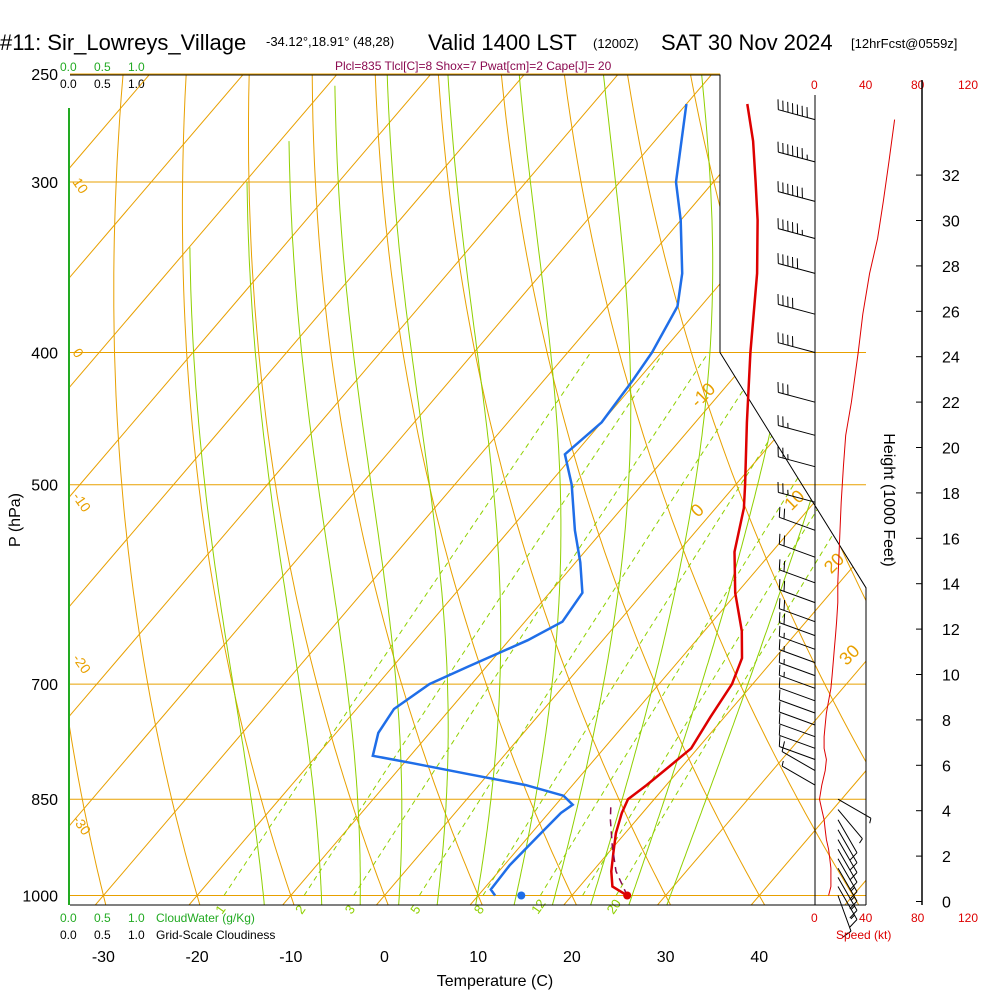 This screenshot has width=1000, height=1000. What do you see at coordinates (968, 85) in the screenshot?
I see `speed-top-3: 120` at bounding box center [968, 85].